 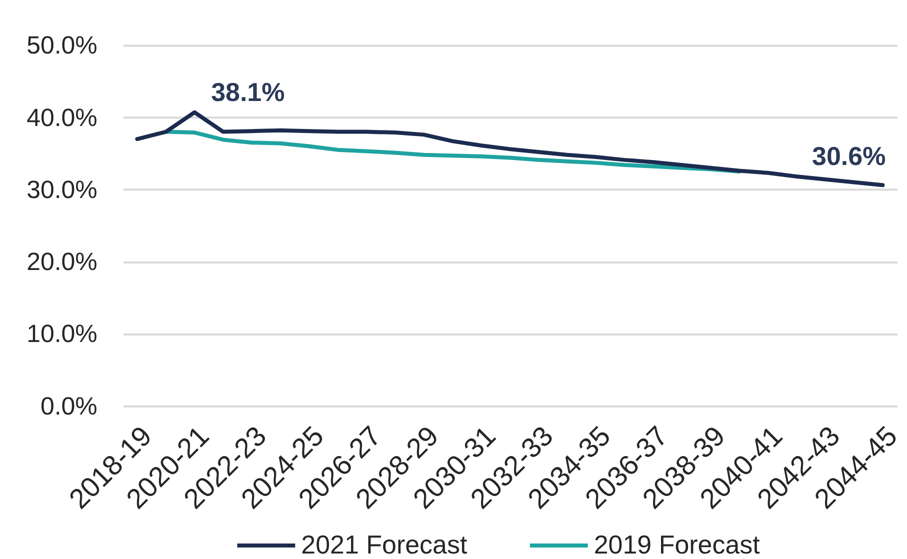 What do you see at coordinates (849, 156) in the screenshot?
I see `data-label: 30.6%` at bounding box center [849, 156].